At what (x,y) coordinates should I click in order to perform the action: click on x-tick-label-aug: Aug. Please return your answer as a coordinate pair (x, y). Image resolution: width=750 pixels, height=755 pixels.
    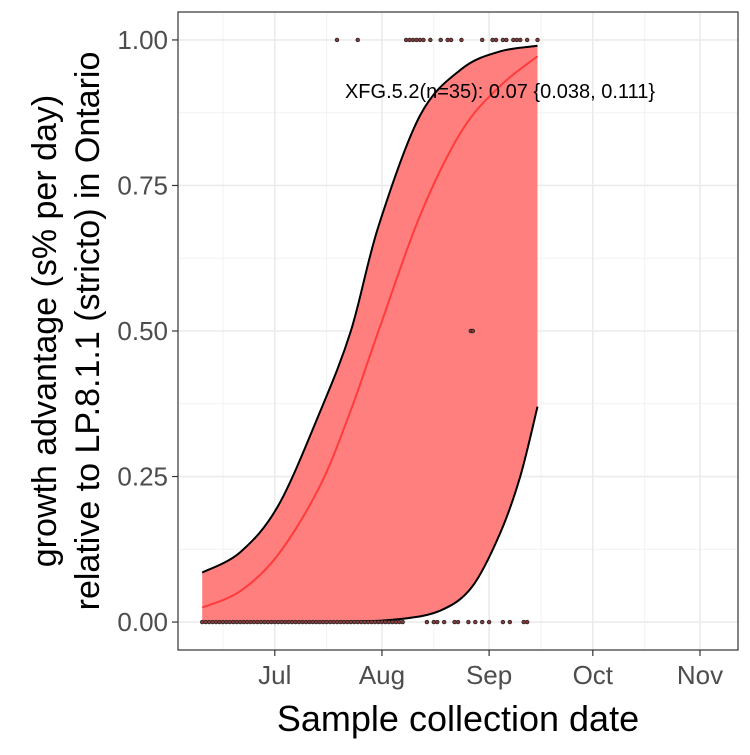
    Looking at the image, I should click on (382, 675).